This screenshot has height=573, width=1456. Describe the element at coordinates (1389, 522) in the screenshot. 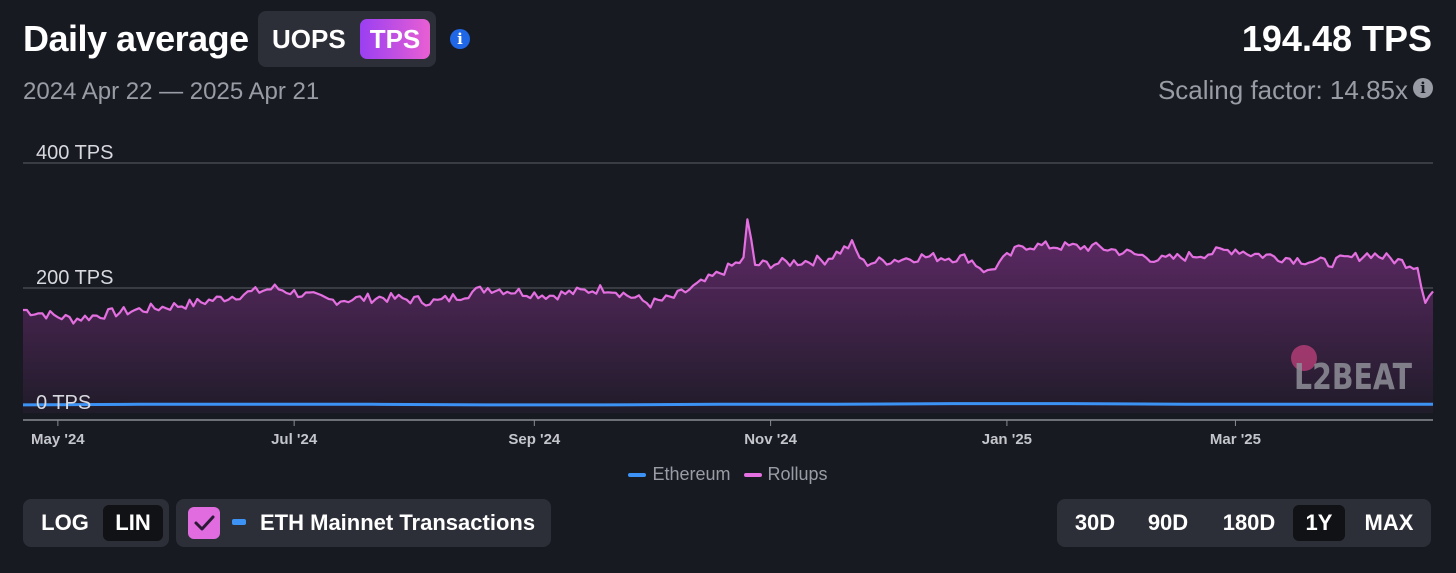

I see `range-max-button: MAX` at that location.